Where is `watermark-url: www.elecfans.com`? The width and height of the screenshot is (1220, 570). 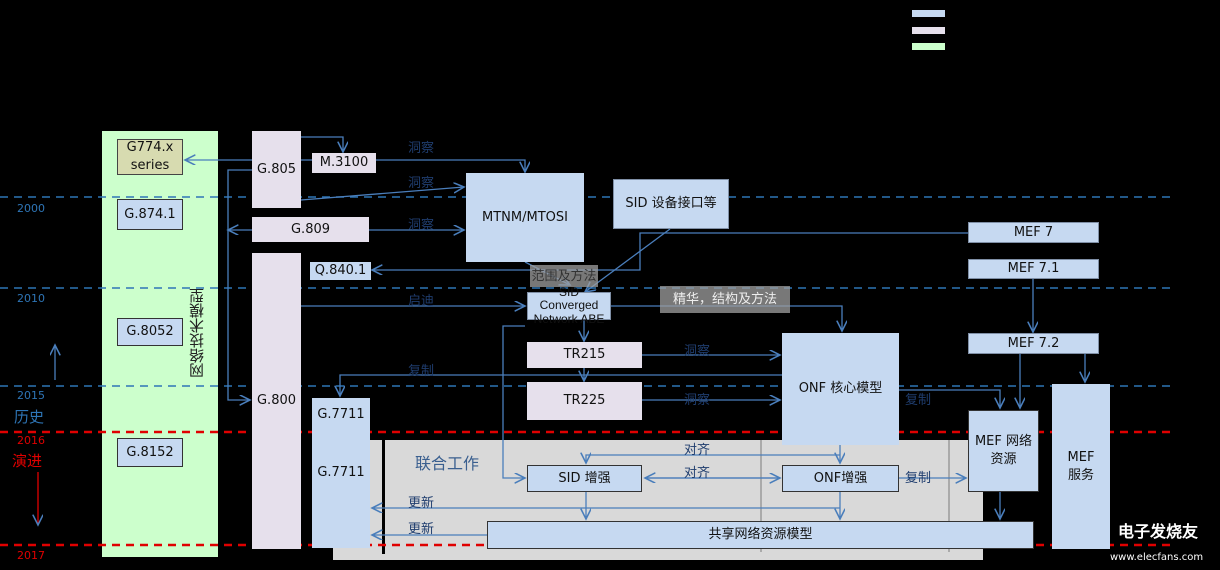
watermark-url: www.elecfans.com is located at coordinates (1157, 557).